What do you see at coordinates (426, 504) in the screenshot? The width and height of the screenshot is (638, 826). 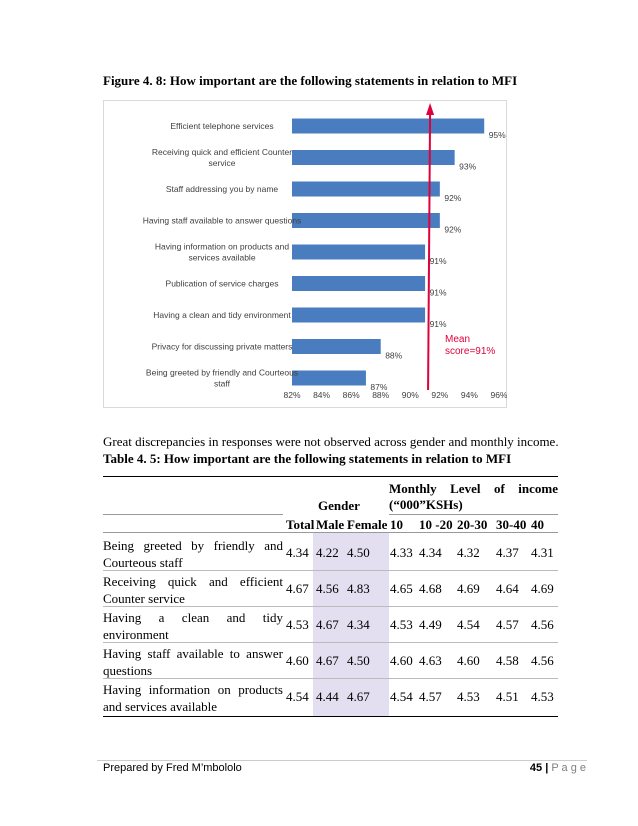 I see `income-unit-header: (“000”KSHs)` at bounding box center [426, 504].